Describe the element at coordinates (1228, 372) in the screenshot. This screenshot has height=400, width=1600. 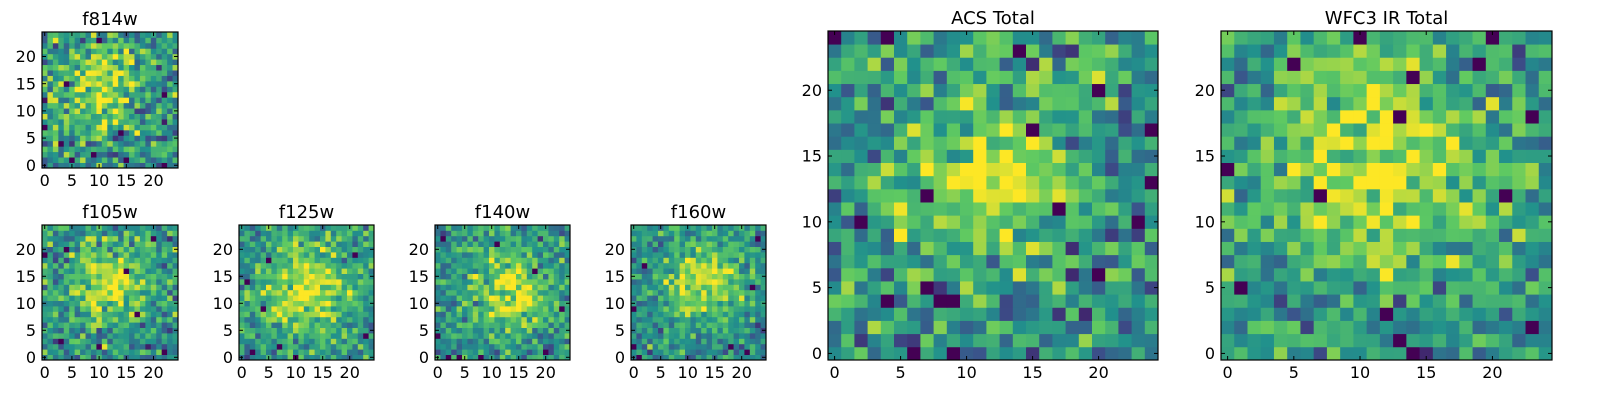
I see `x-tick-label: 0` at that location.